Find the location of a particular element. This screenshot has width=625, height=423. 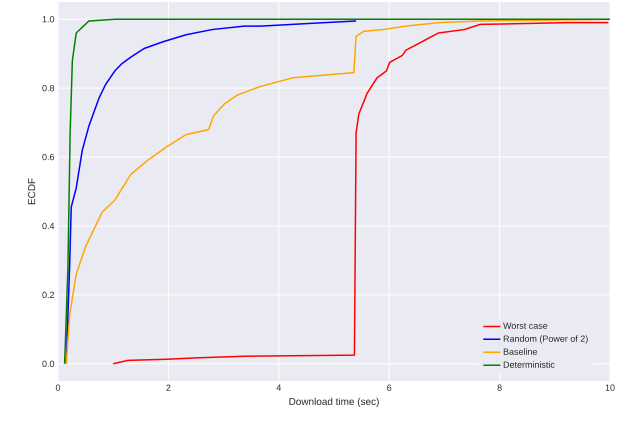

y-tick-label: 1.0 is located at coordinates (48, 19).